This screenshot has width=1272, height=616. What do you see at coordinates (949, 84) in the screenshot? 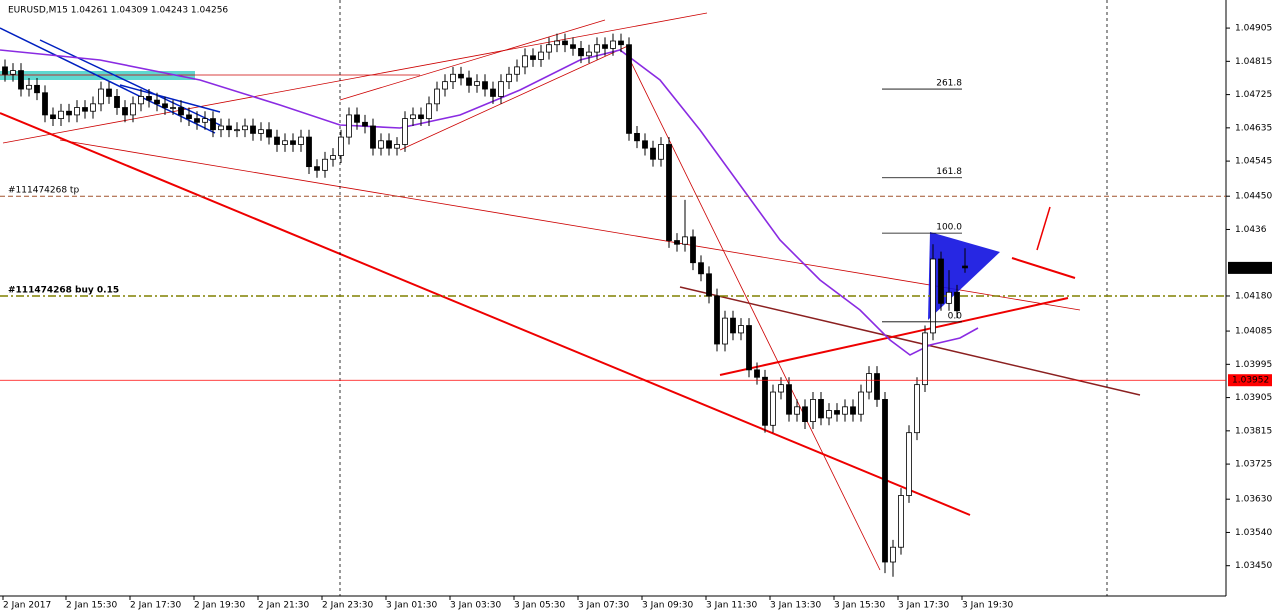
I see `fibo-label: 261.8` at bounding box center [949, 84].